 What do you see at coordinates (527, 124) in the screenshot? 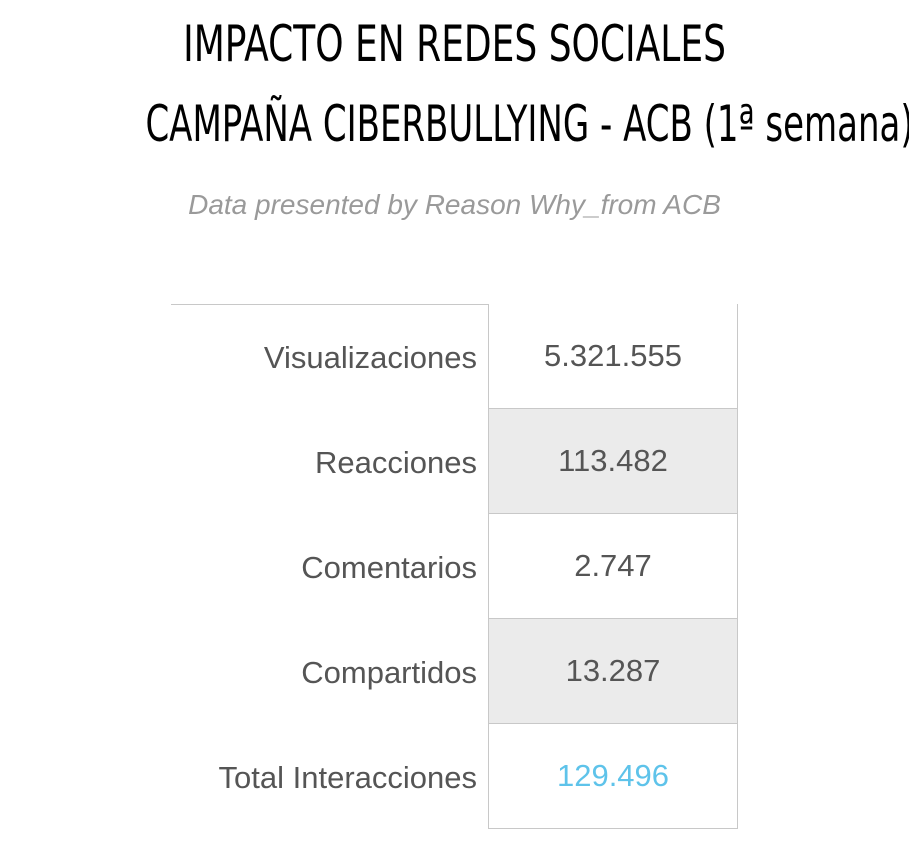
I see `chart-title-line-2: CAMPAÑA CIBERBULLYING - ACB (1ª semana)` at bounding box center [527, 124].